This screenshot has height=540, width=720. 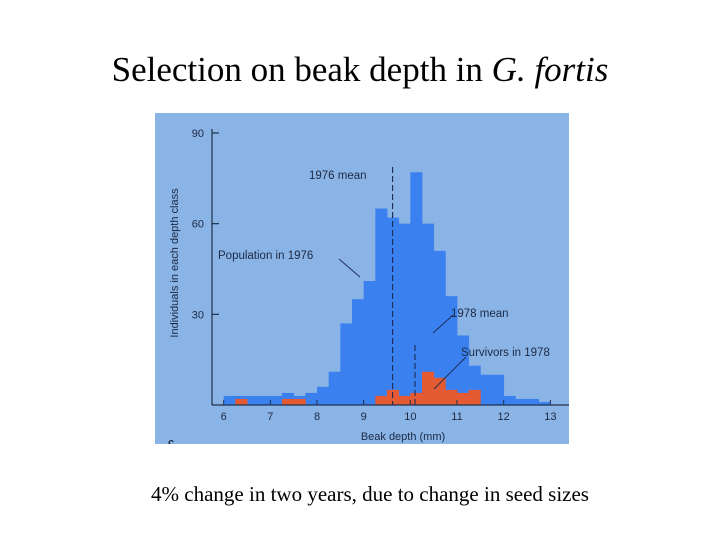 What do you see at coordinates (317, 417) in the screenshot?
I see `x-tick-label: 8` at bounding box center [317, 417].